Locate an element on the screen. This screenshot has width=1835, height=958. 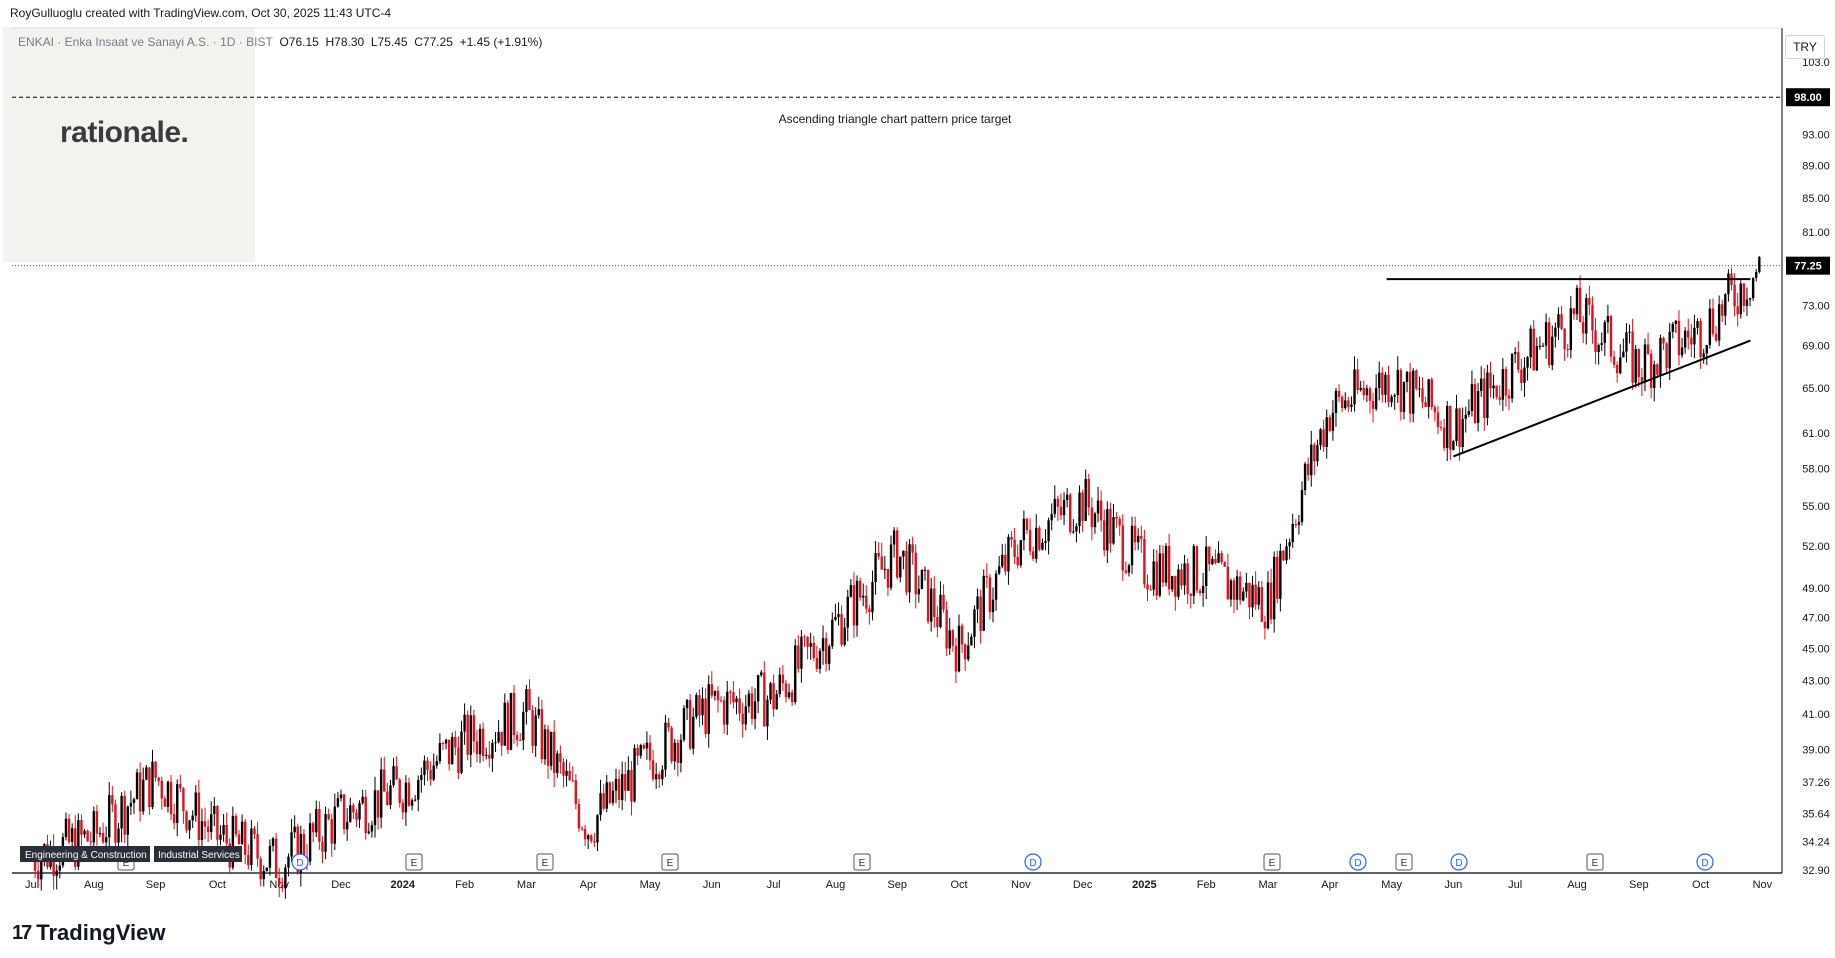
y-tick-label: 85.00 is located at coordinates (1816, 199).